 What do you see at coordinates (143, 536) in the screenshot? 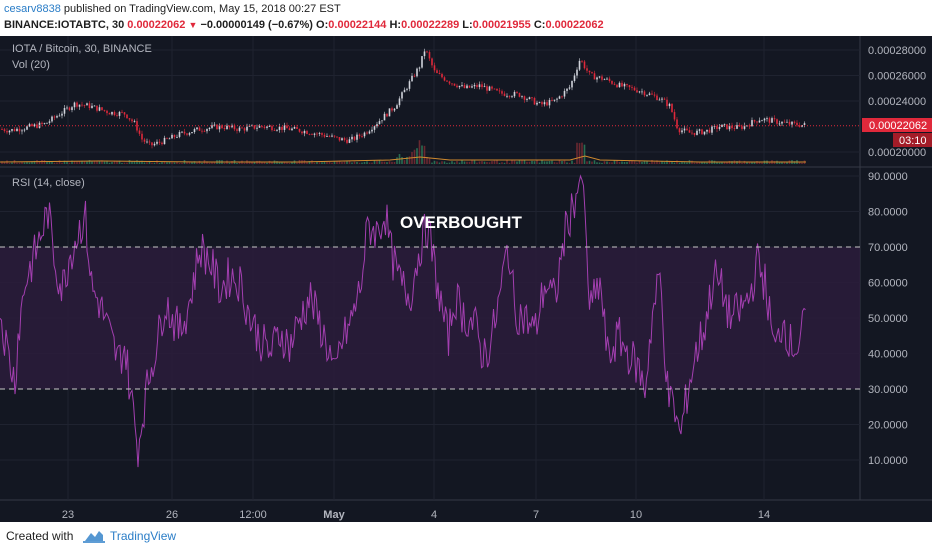
I see `tradingview-brand-link: TradingView` at bounding box center [143, 536].